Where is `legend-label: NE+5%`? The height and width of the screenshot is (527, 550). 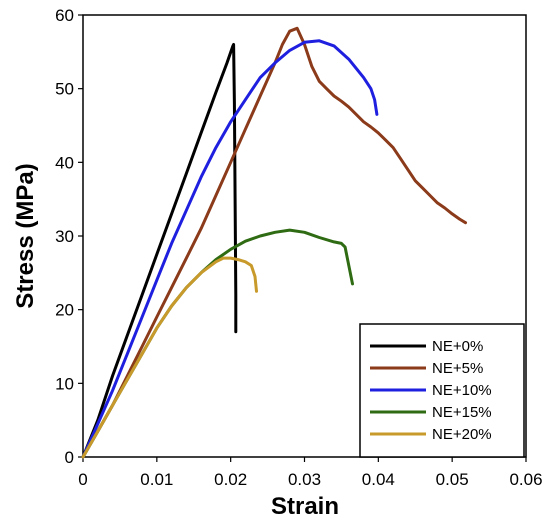
legend-label: NE+5% is located at coordinates (457, 368).